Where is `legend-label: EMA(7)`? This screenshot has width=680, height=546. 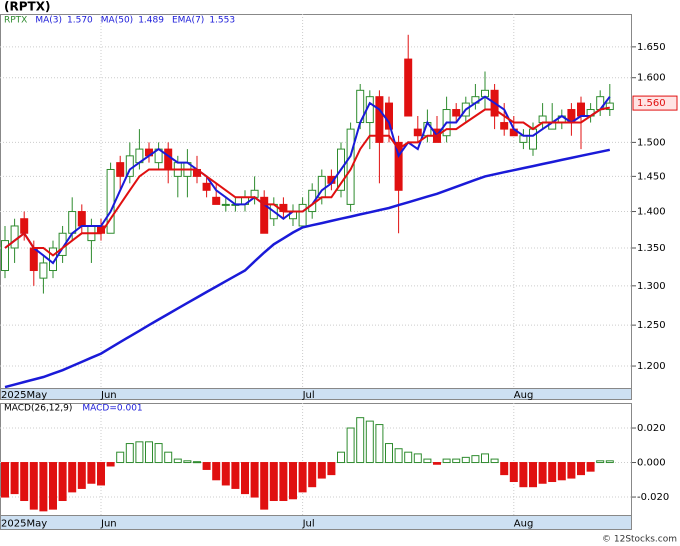
legend-label: EMA(7) is located at coordinates (188, 21).